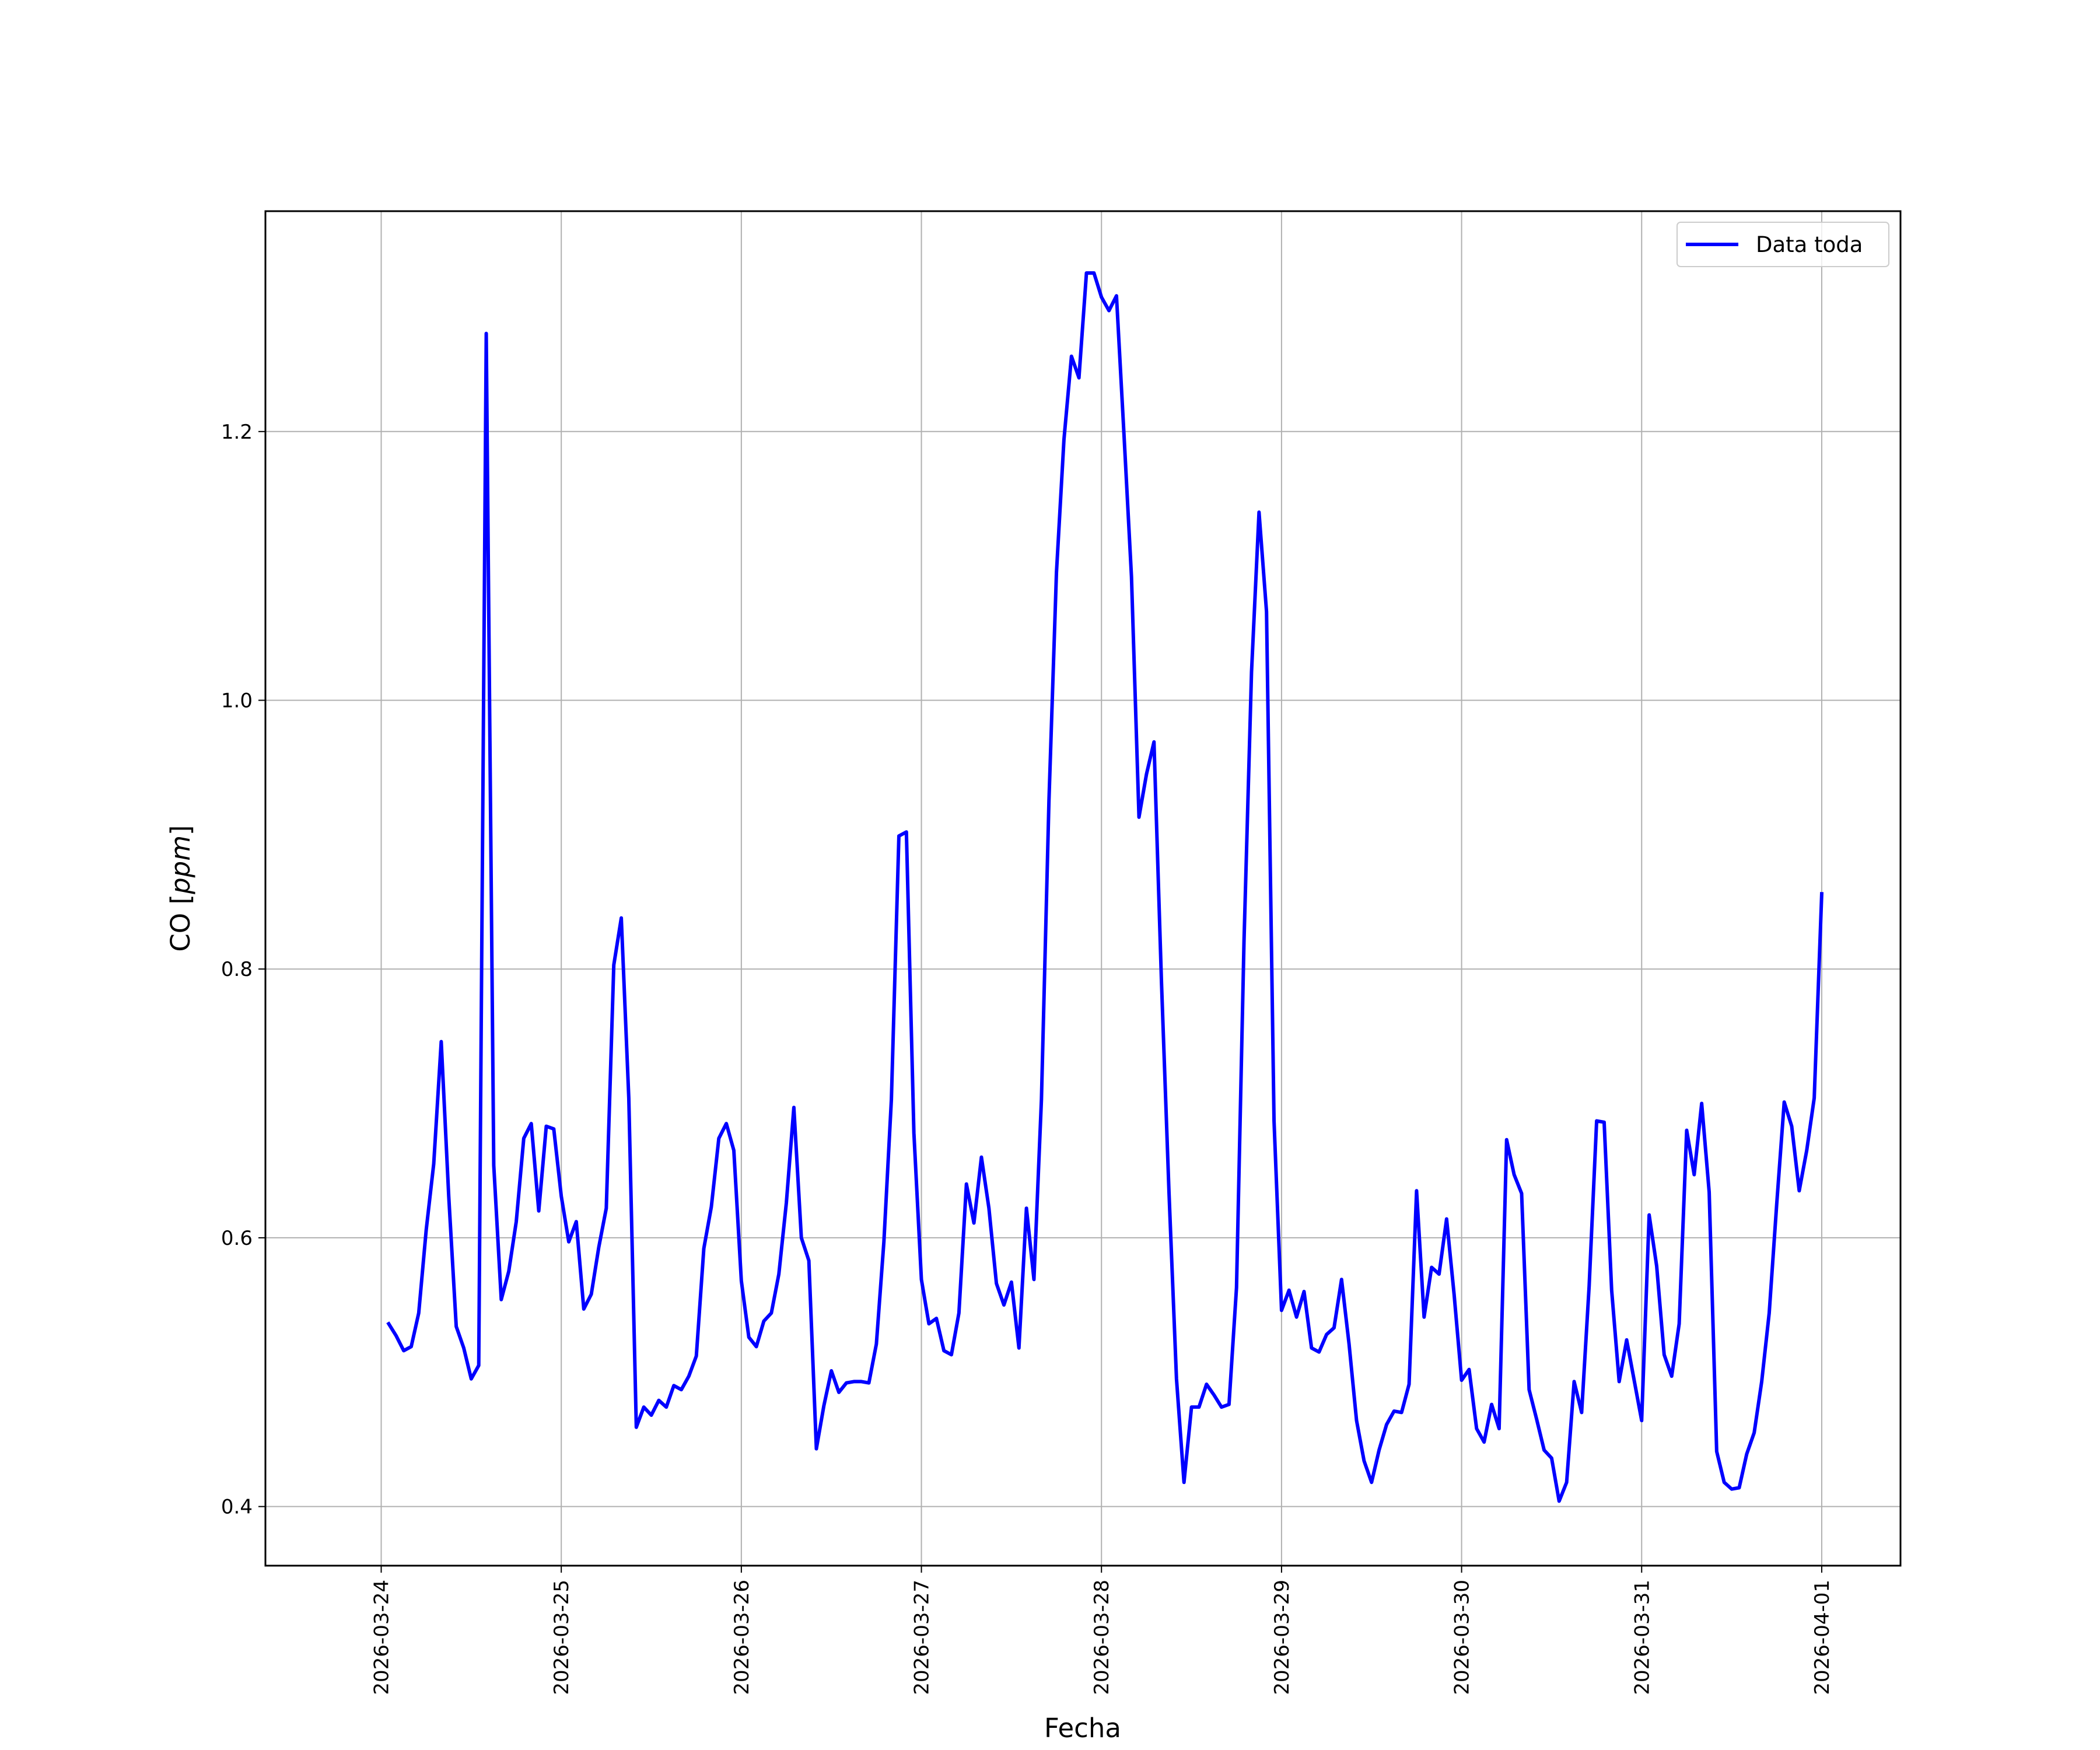  Describe the element at coordinates (1822, 1637) in the screenshot. I see `x-tick-label: 2026-04-01` at that location.